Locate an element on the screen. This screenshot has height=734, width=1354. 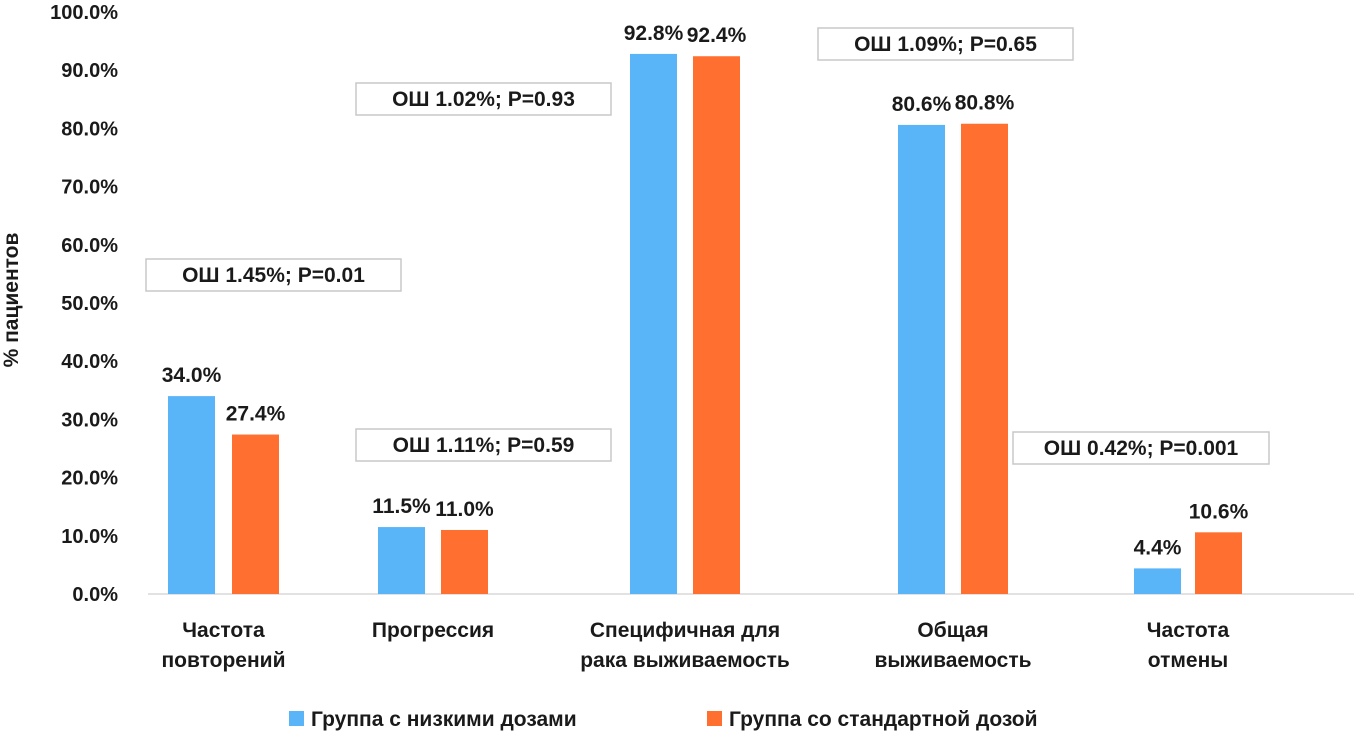
category-label: отмены is located at coordinates (1188, 660).